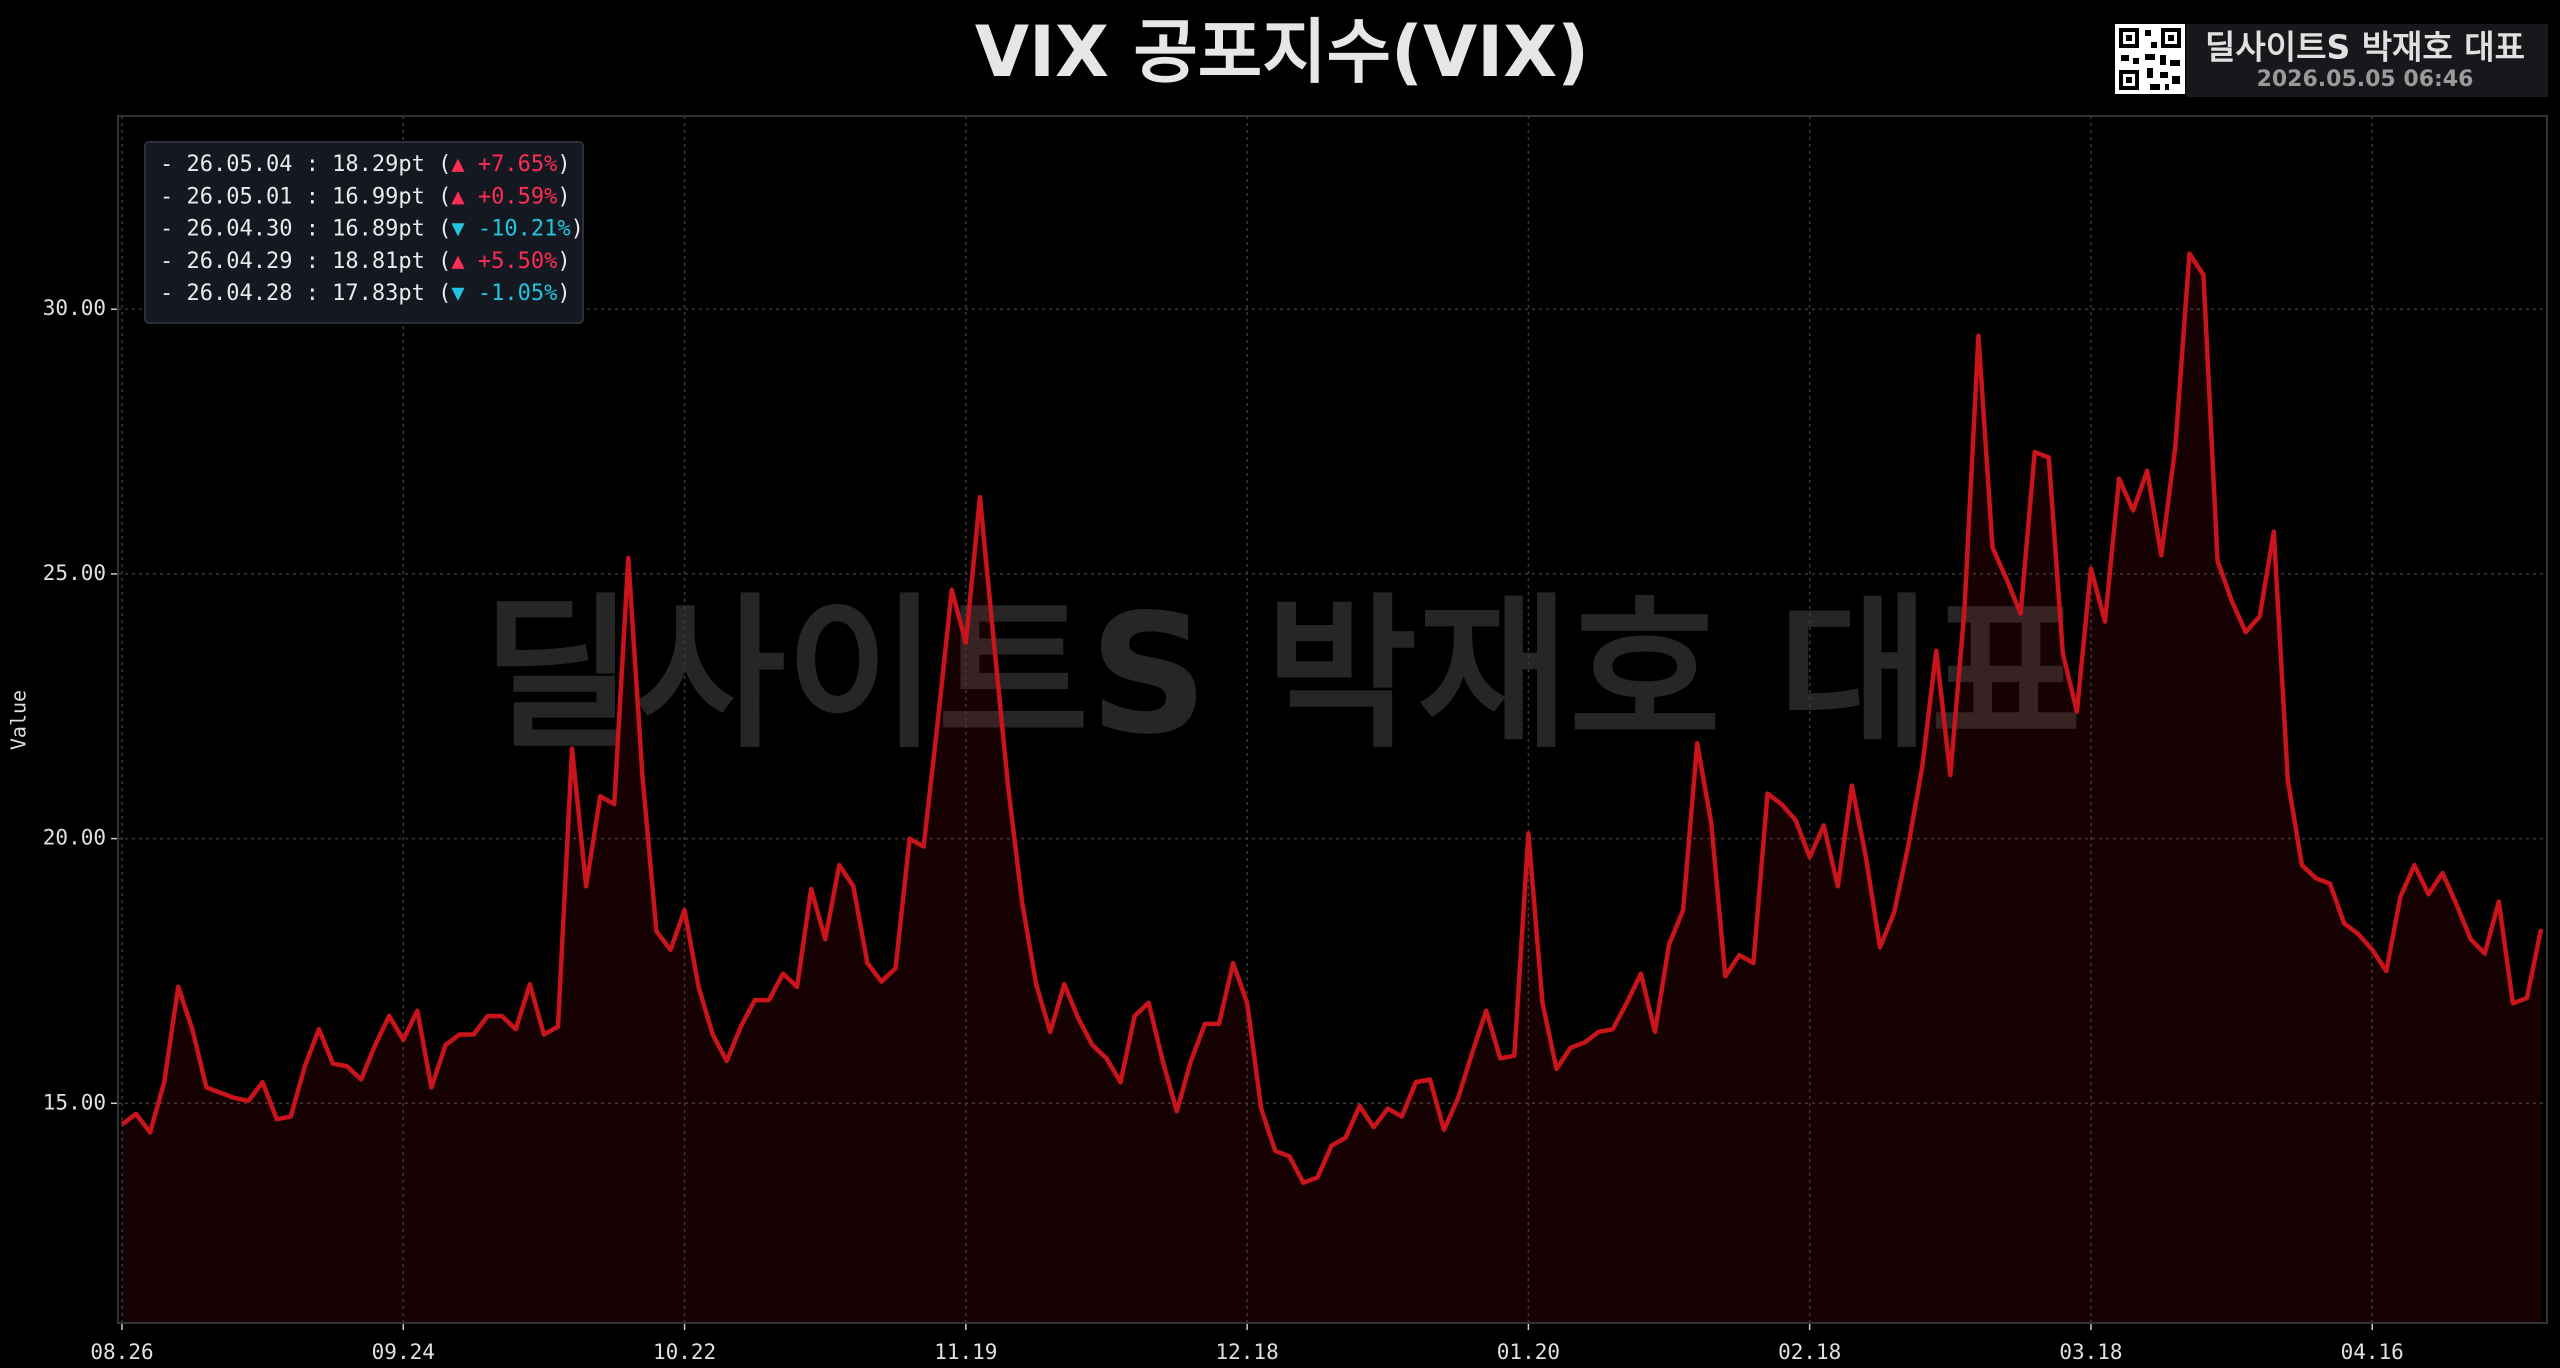 This screenshot has width=2560, height=1368. I want to click on chart-title: VIX 공포지수(VIX), so click(1282, 52).